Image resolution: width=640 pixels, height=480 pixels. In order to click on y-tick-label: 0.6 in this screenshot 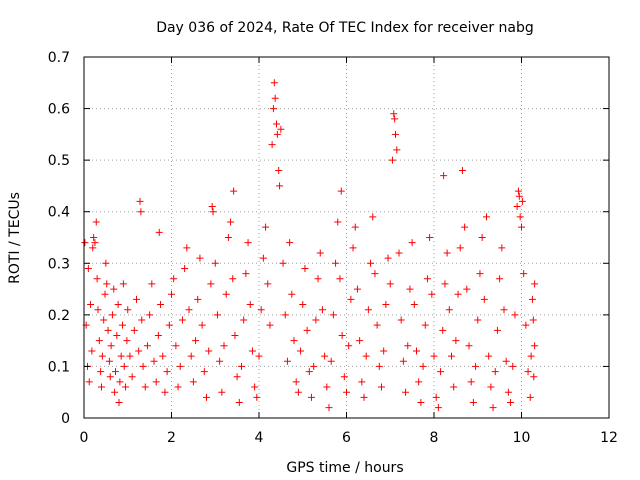, I will do `click(59, 110)`.